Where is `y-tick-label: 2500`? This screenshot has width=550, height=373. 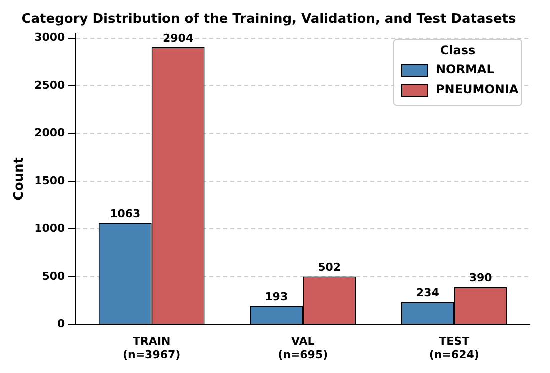 y-tick-label: 2500 is located at coordinates (50, 85).